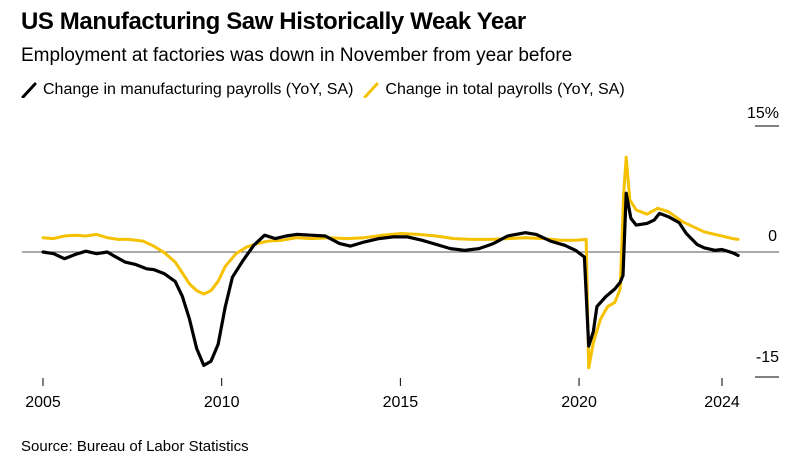  I want to click on x-tick-label-2024: 2024, so click(722, 402).